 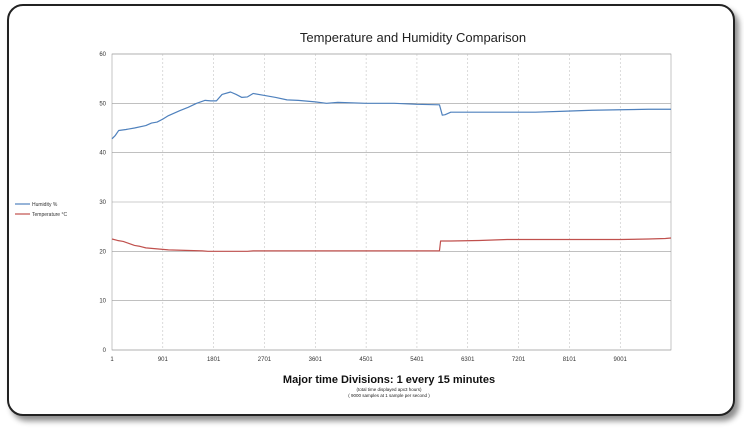 What do you see at coordinates (102, 252) in the screenshot?
I see `y-tick-label: 20` at bounding box center [102, 252].